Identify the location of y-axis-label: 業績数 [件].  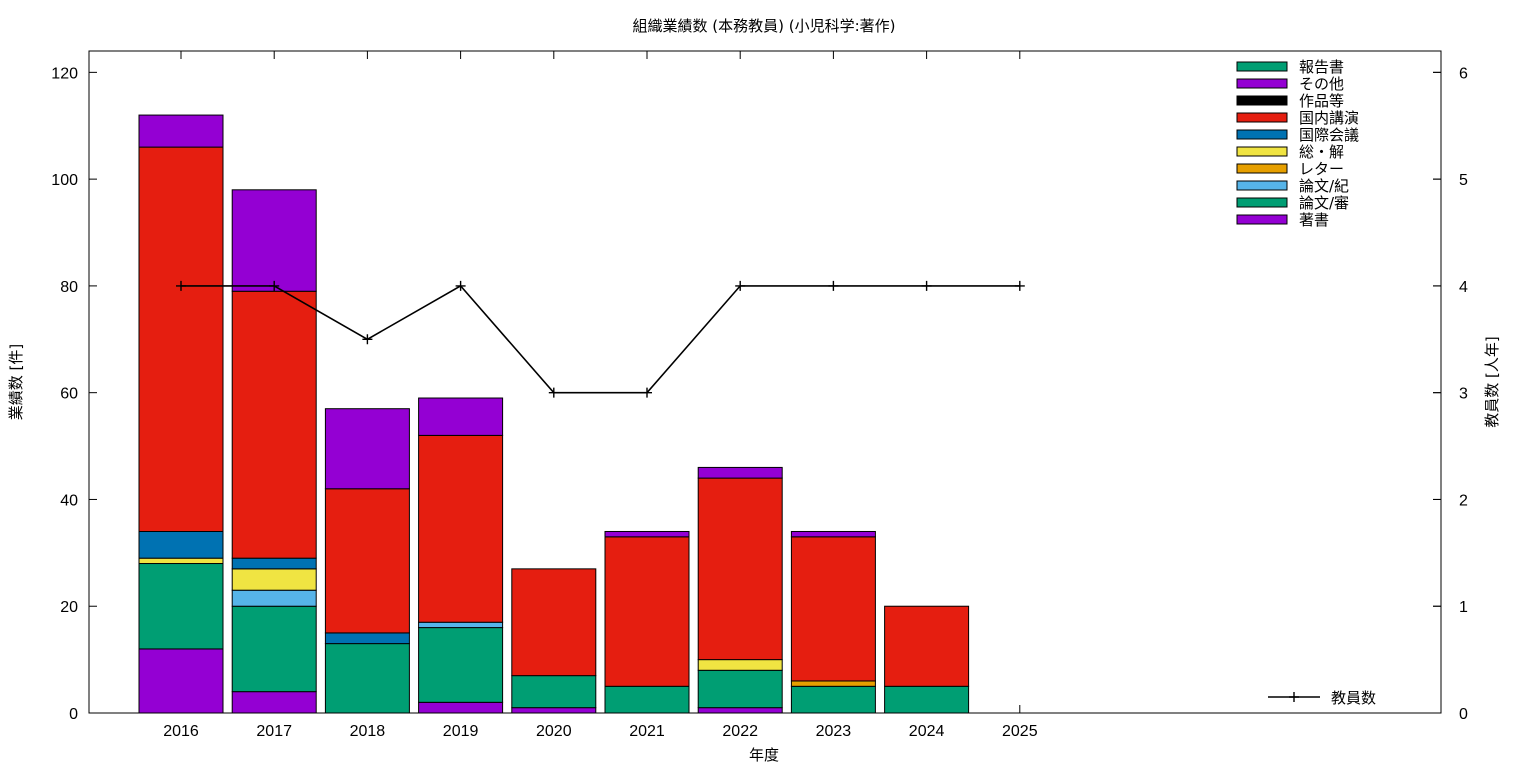
(16, 382).